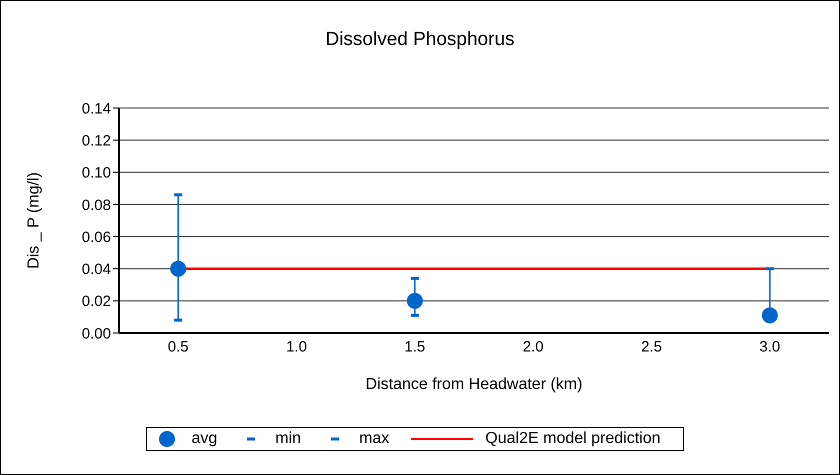  Describe the element at coordinates (415, 347) in the screenshot. I see `x-tick-label: 1.5` at that location.